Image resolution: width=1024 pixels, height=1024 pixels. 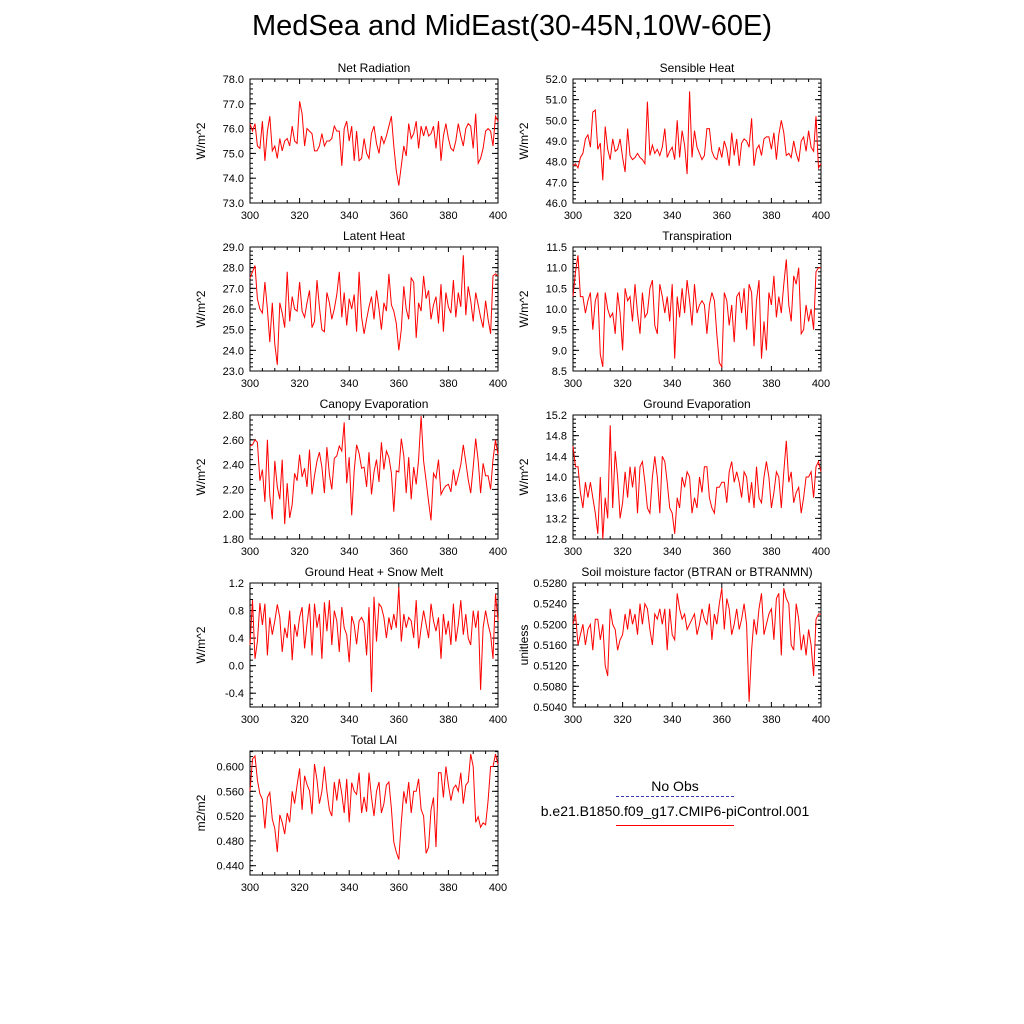 I want to click on y-tick-label: 0.5080, so click(x=550, y=687).